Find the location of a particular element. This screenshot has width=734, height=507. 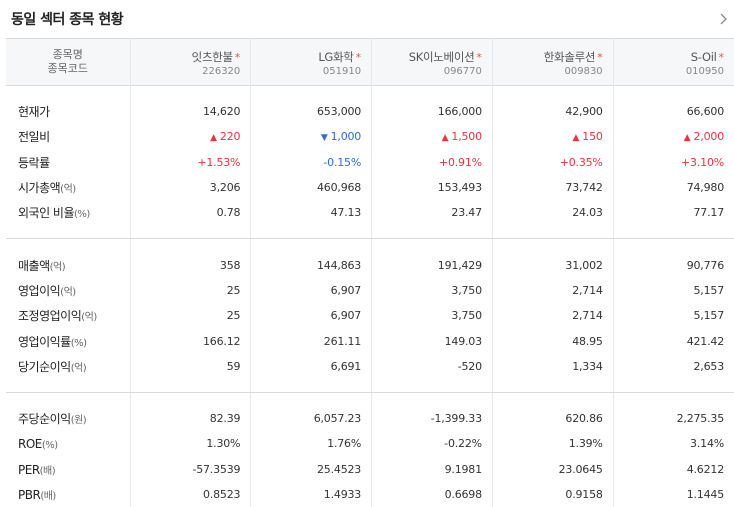

value-text: 25.4523 is located at coordinates (339, 469).